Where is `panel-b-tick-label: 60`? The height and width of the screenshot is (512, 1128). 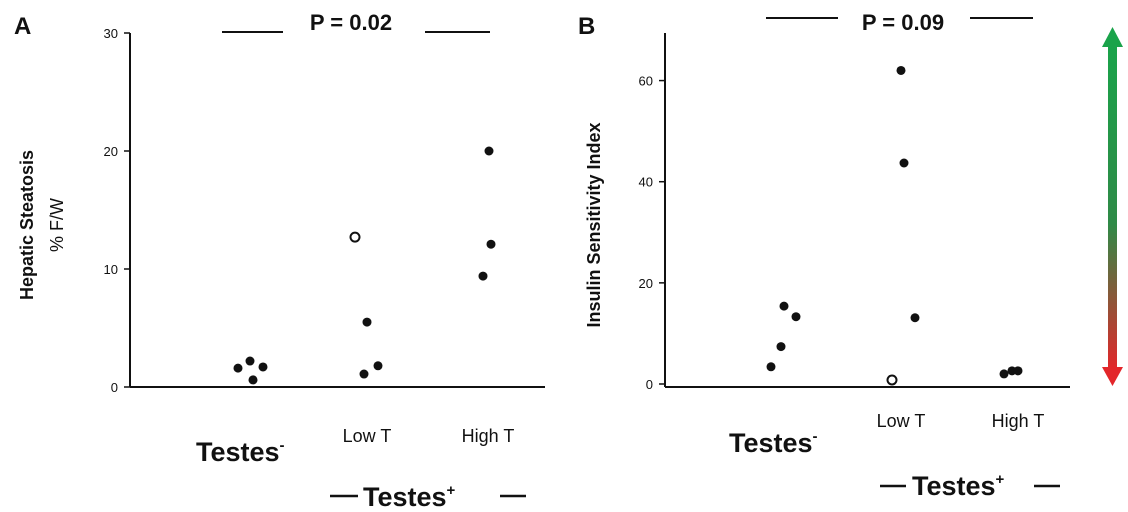 panel-b-tick-label: 60 is located at coordinates (646, 81).